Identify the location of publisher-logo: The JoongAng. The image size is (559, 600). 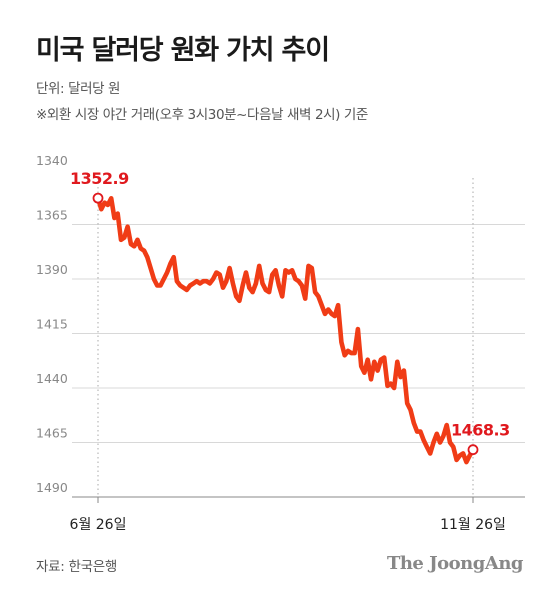
(455, 563).